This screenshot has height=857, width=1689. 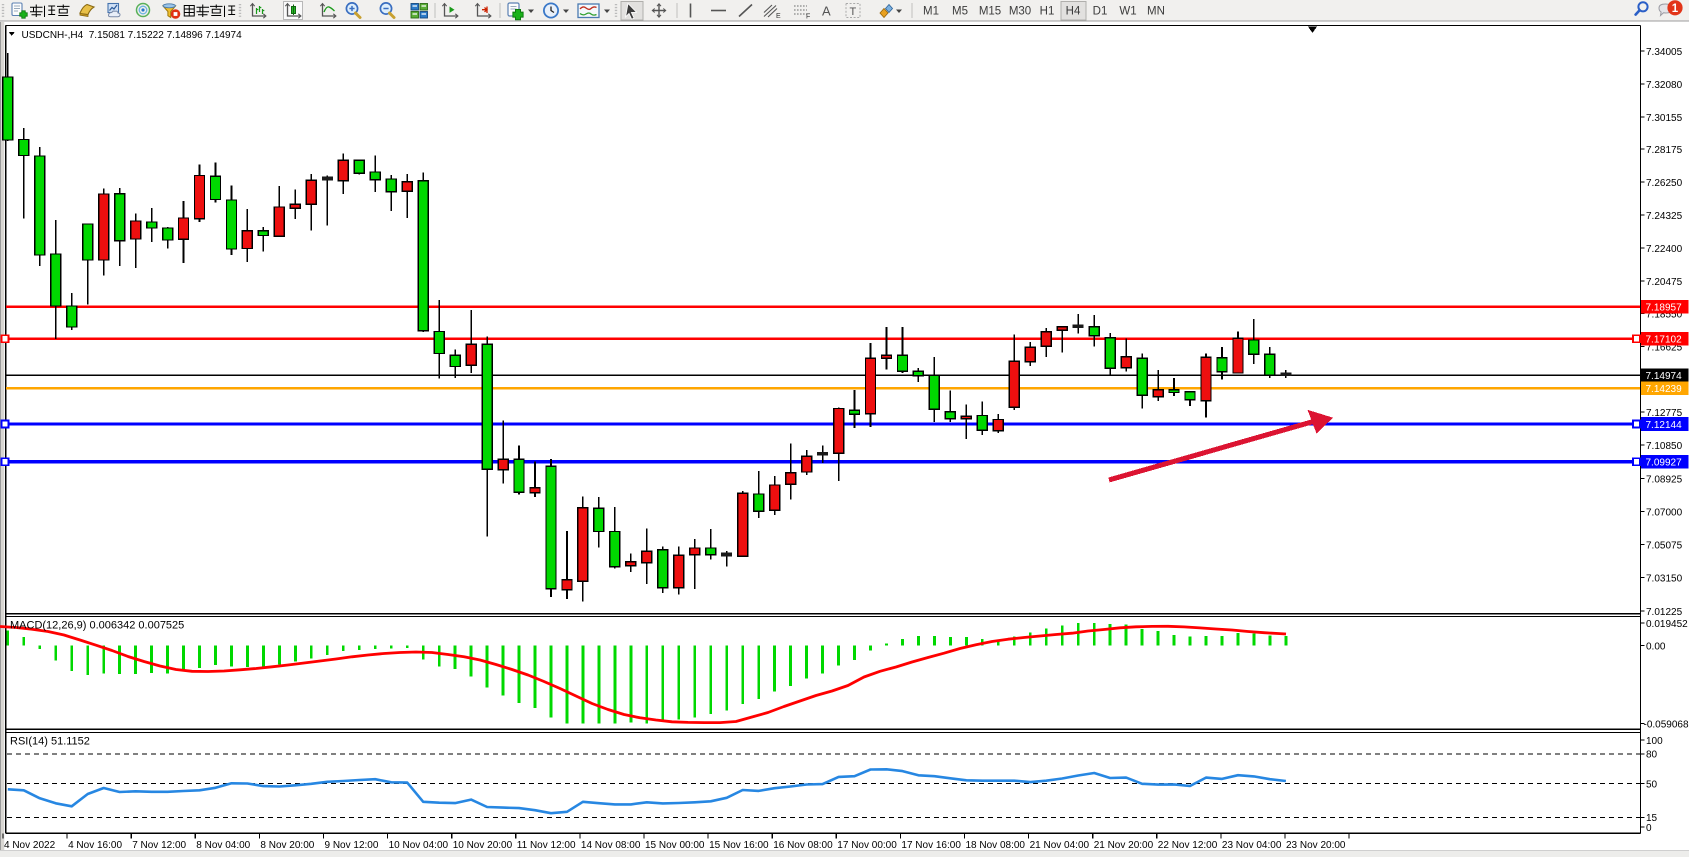 What do you see at coordinates (1100, 12) in the screenshot?
I see `svg-text: D1` at bounding box center [1100, 12].